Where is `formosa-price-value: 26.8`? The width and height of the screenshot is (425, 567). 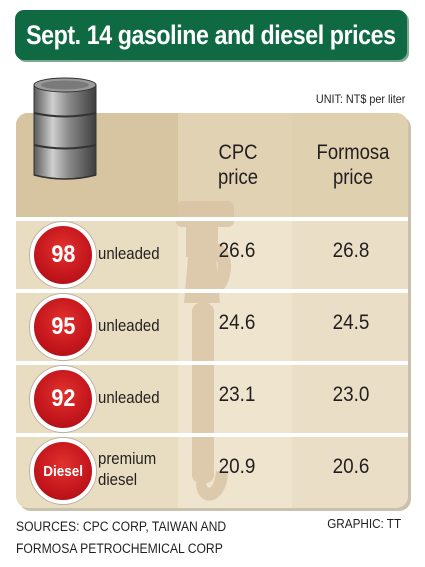 formosa-price-value: 26.8 is located at coordinates (351, 250).